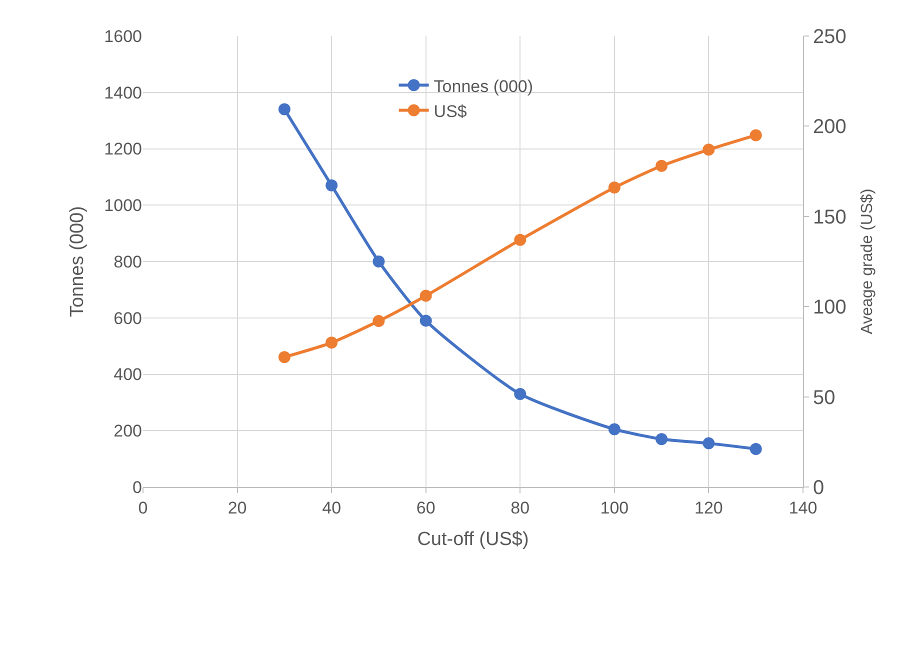 Image resolution: width=920 pixels, height=646 pixels. What do you see at coordinates (77, 261) in the screenshot?
I see `y-axis-title: Tonnes (000)` at bounding box center [77, 261].